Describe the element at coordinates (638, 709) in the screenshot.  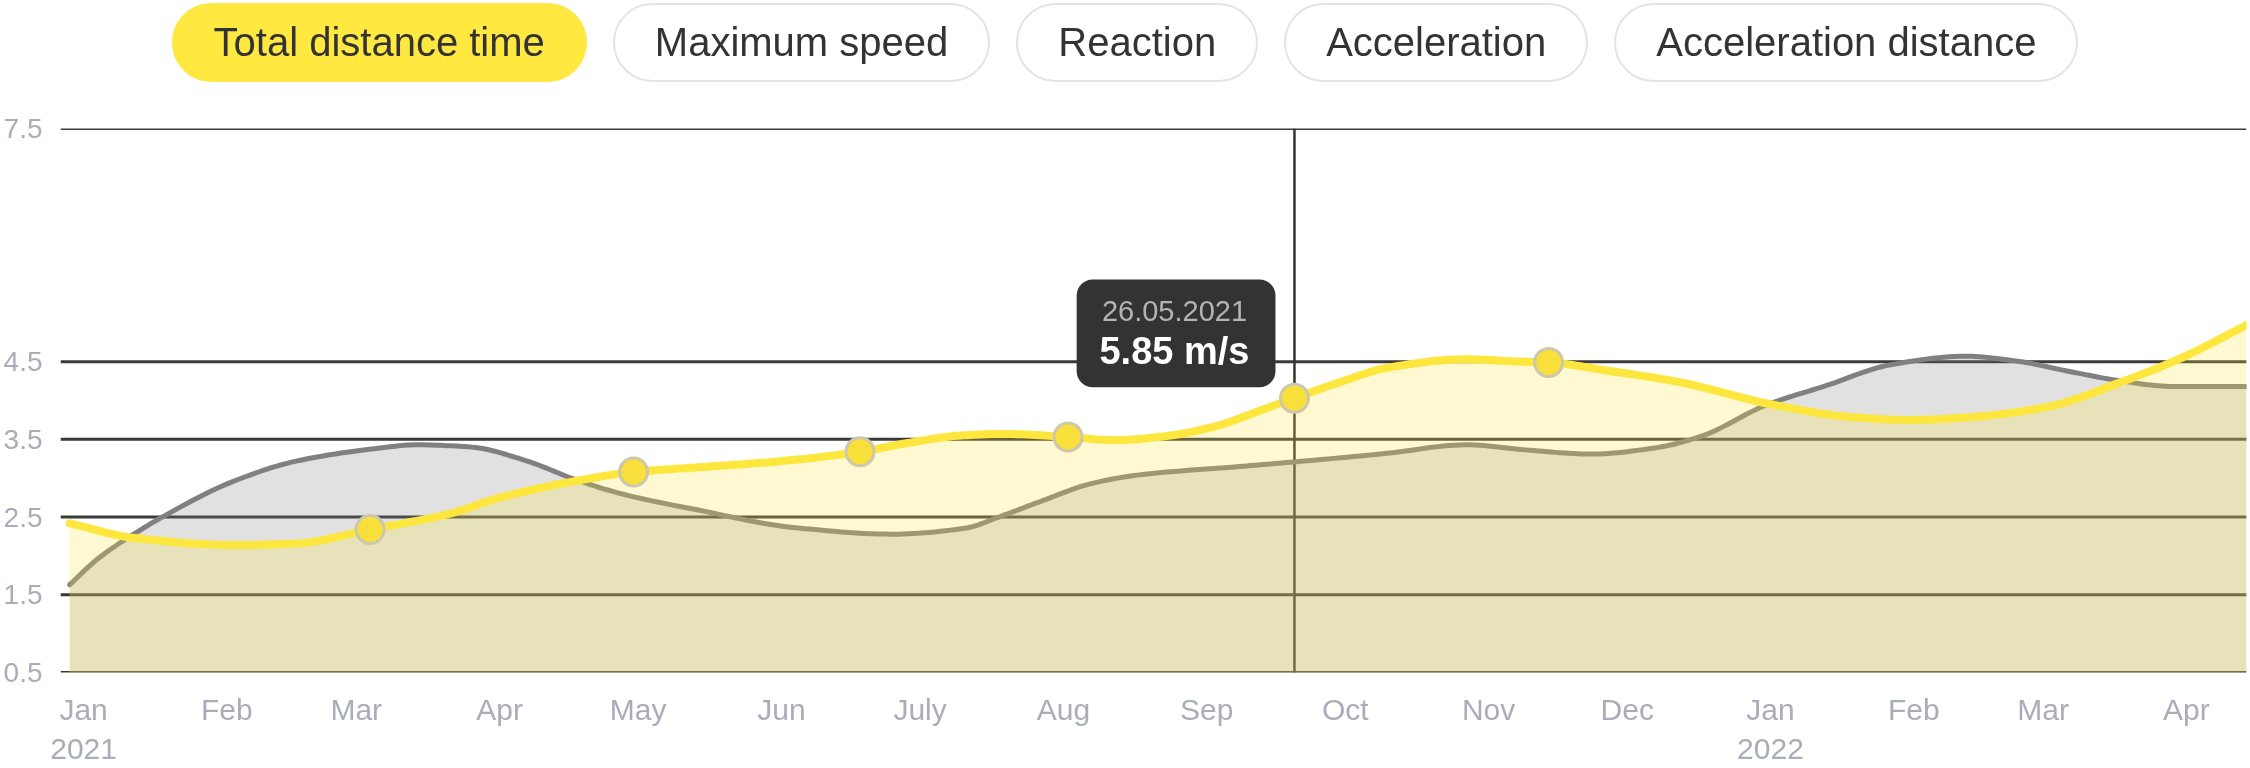
I see `x-tick-label: May` at that location.